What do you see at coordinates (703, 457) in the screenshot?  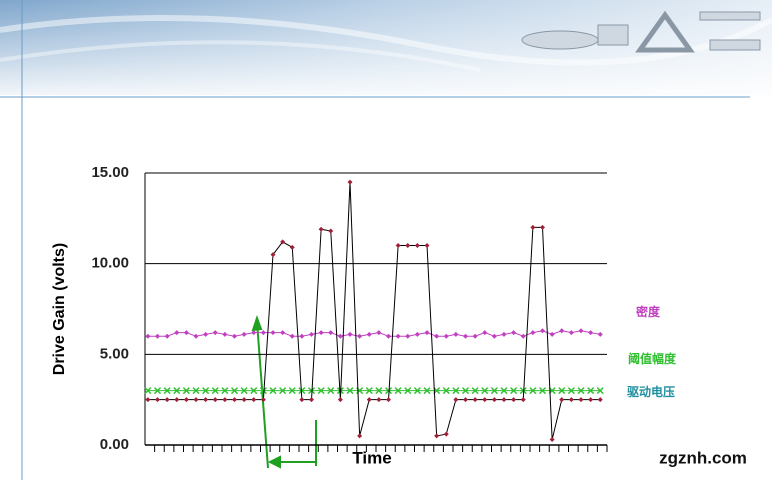 I see `watermark: zgznh.com` at bounding box center [703, 457].